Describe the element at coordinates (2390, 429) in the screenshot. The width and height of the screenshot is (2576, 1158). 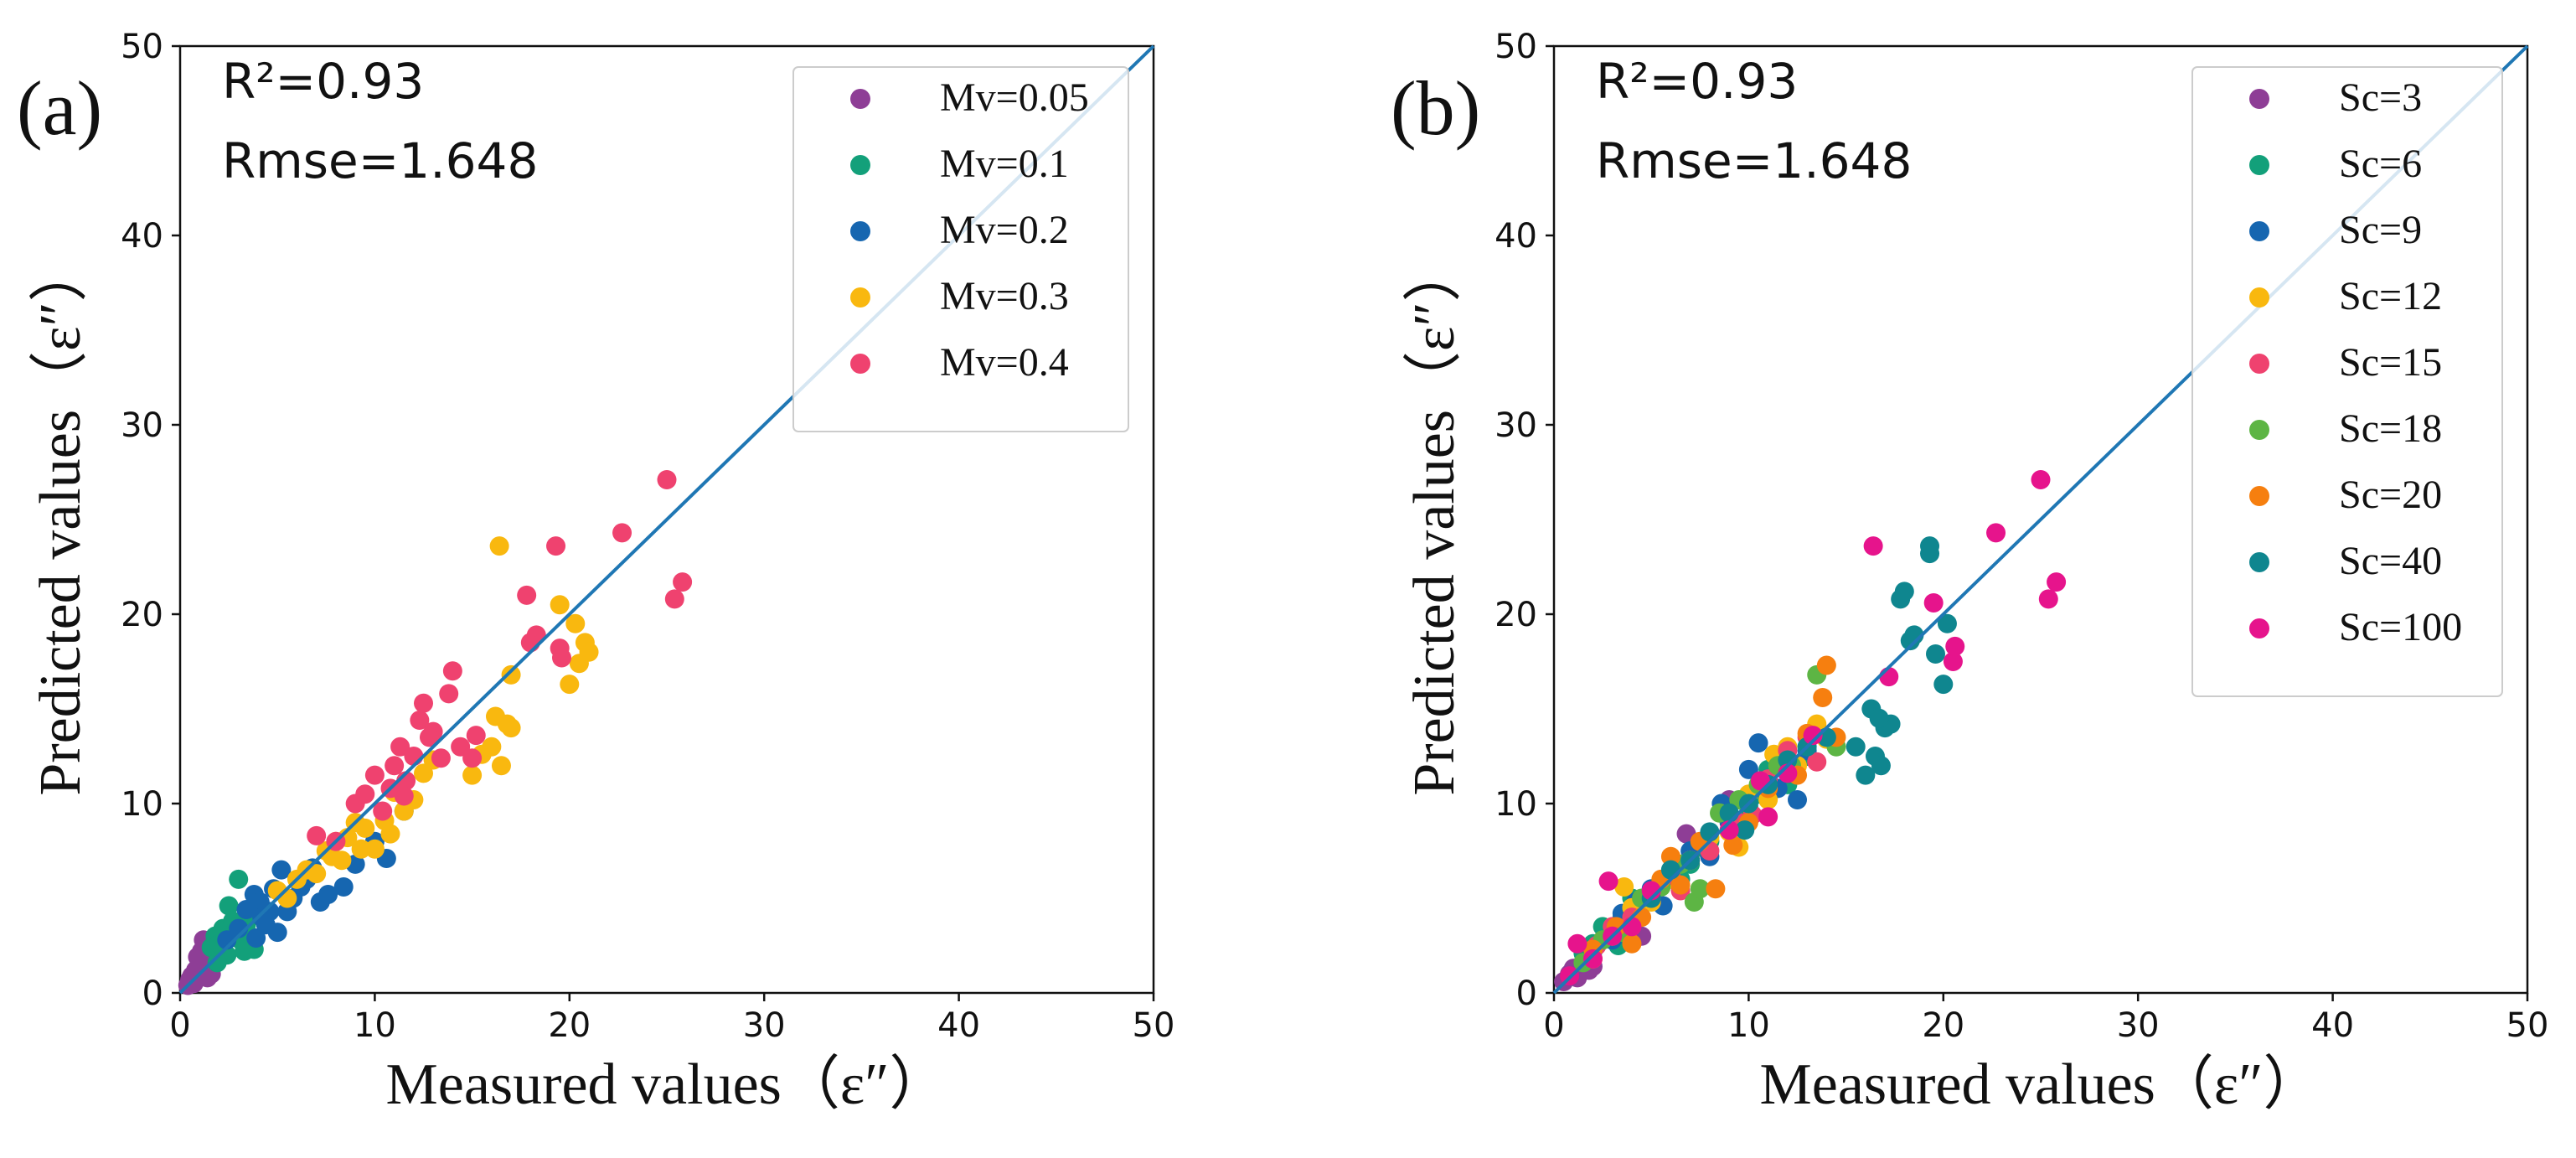
I see `legend-label: Sc=18` at that location.